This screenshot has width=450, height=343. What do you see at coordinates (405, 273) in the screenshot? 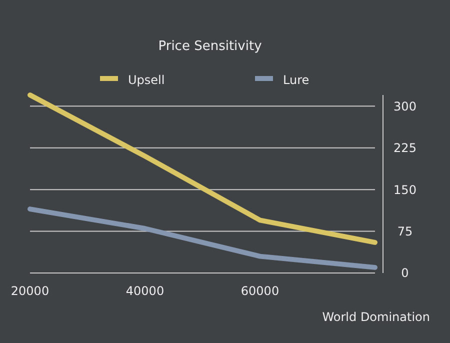
I see `y-tick-label: 0` at bounding box center [405, 273].